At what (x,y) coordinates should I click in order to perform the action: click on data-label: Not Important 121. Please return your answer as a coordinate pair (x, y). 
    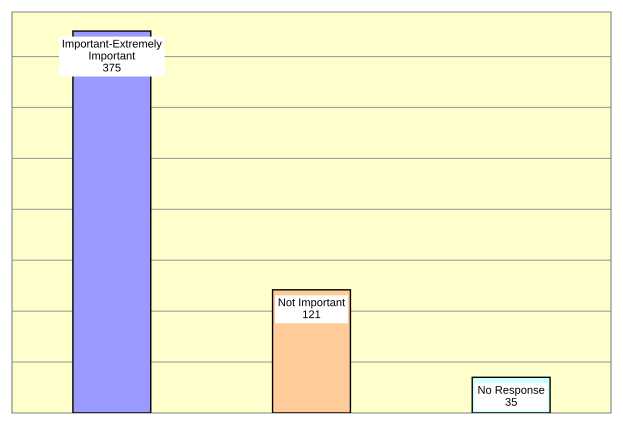
    Looking at the image, I should click on (312, 308).